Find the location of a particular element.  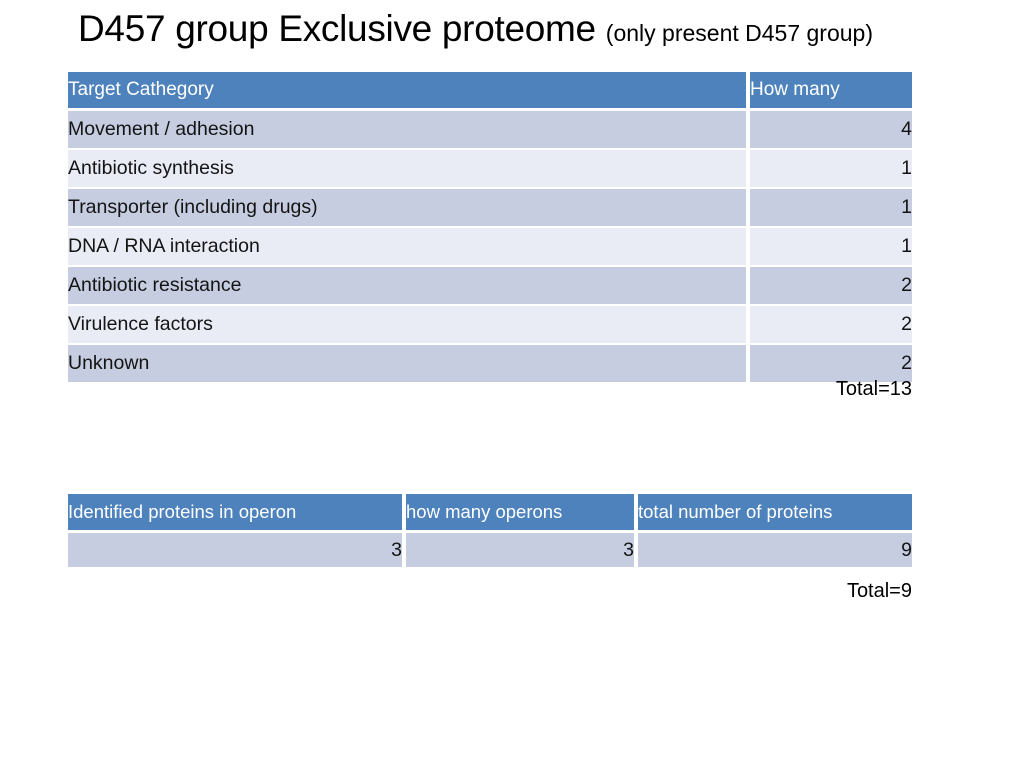

cell-category-label: Antibiotic synthesis is located at coordinates (407, 168).